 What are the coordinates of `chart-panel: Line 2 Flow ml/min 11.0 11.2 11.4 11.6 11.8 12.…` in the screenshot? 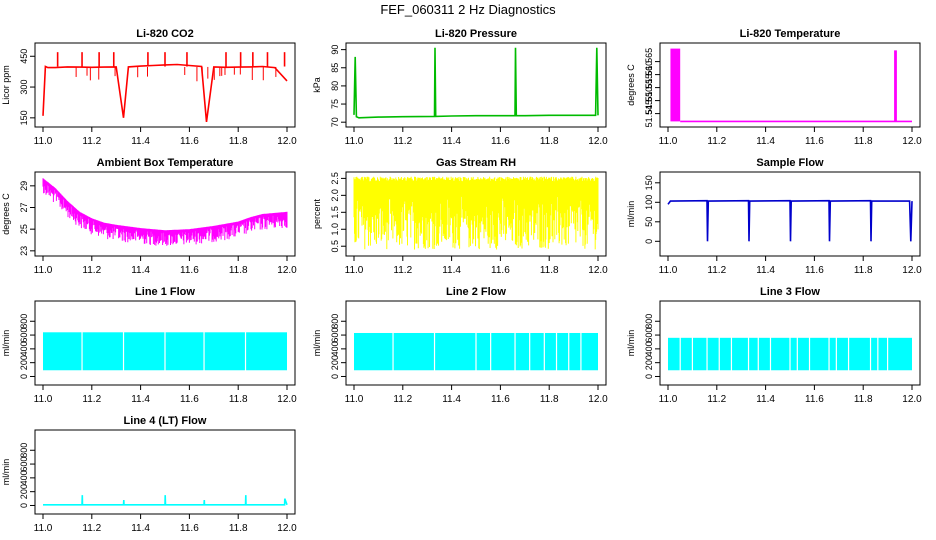 It's located at (460, 345).